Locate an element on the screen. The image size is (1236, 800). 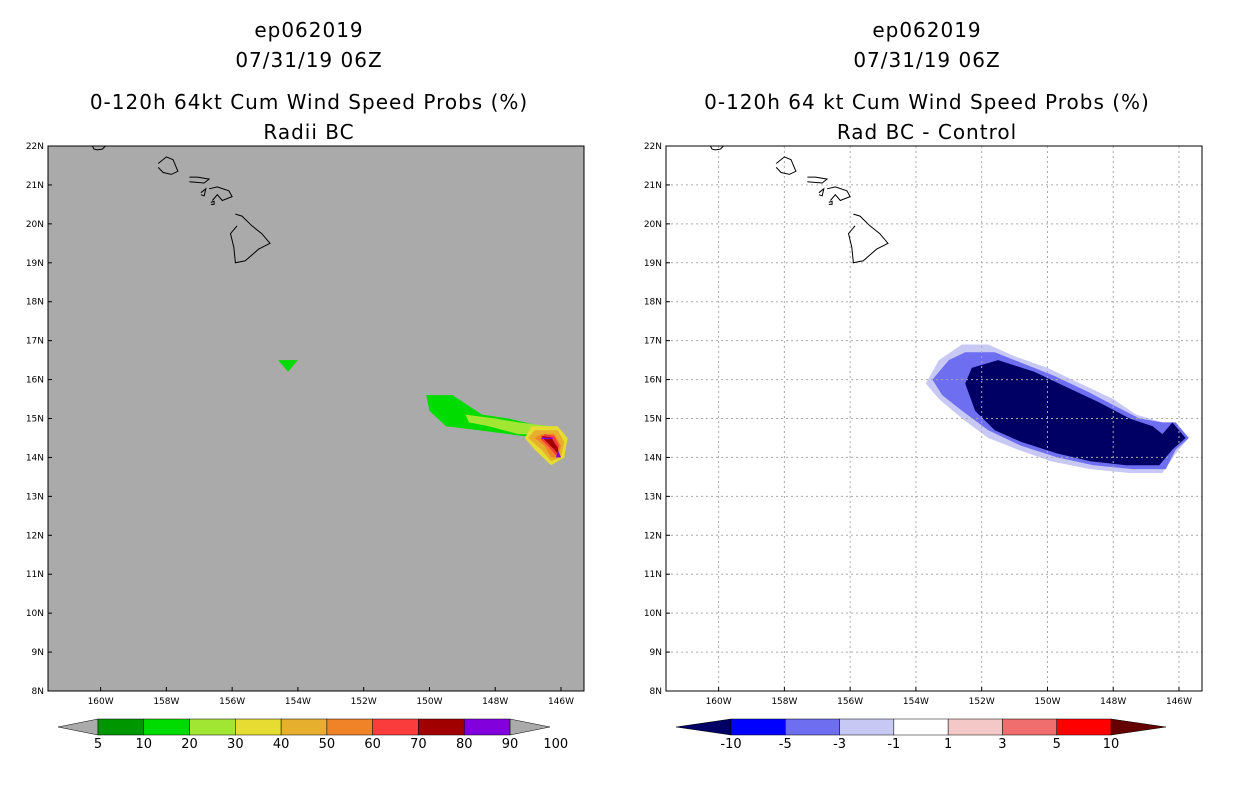
colorbar-label: 1 is located at coordinates (948, 744).